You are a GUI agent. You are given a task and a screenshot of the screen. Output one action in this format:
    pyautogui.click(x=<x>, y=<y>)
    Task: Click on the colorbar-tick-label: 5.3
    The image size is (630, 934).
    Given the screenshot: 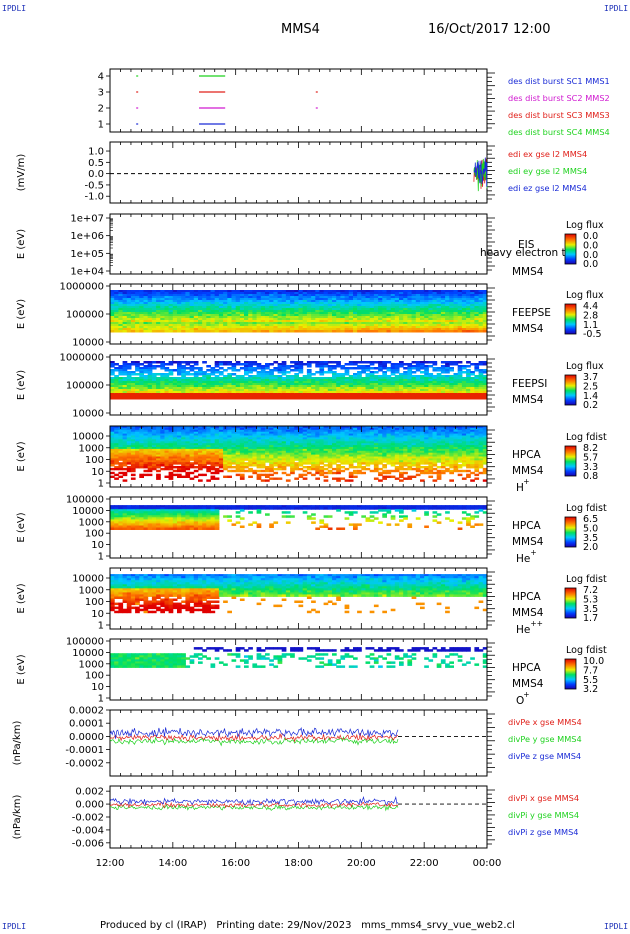 What is the action you would take?
    pyautogui.click(x=590, y=599)
    